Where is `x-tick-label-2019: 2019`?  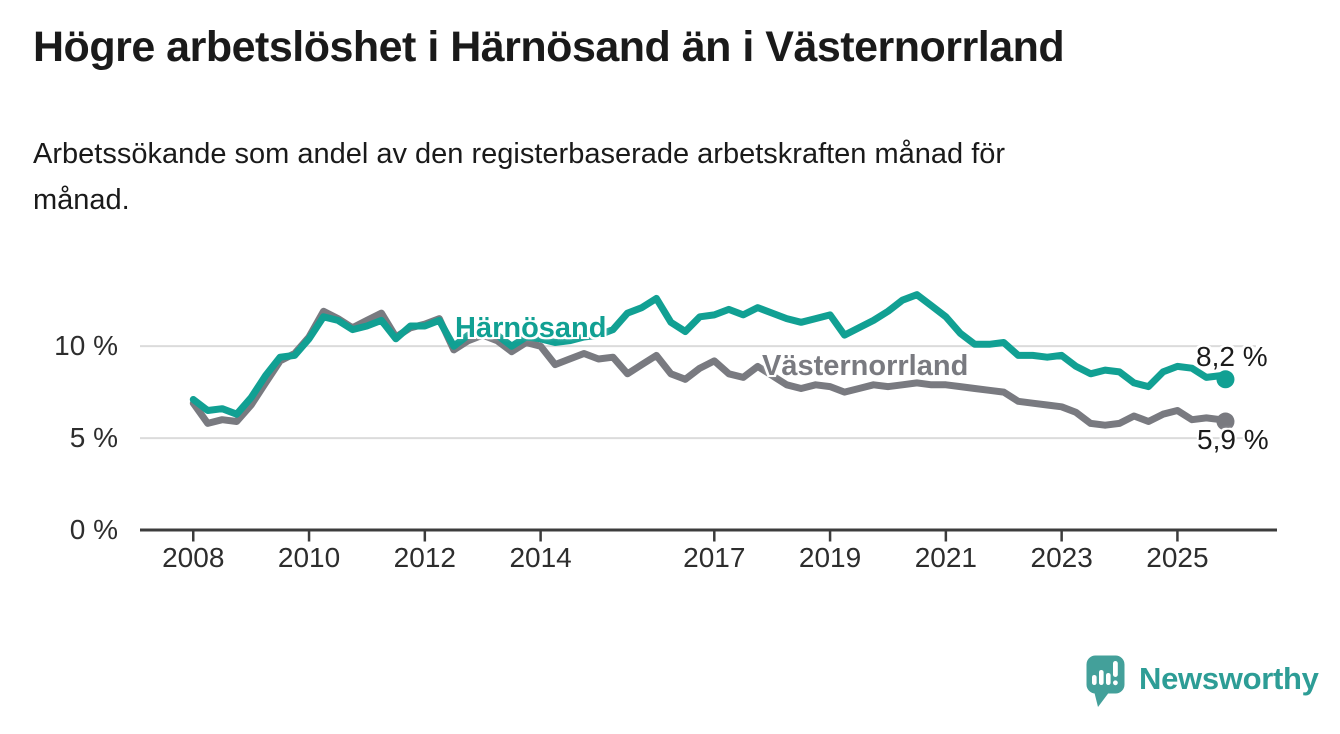
x-tick-label-2019: 2019 is located at coordinates (830, 557).